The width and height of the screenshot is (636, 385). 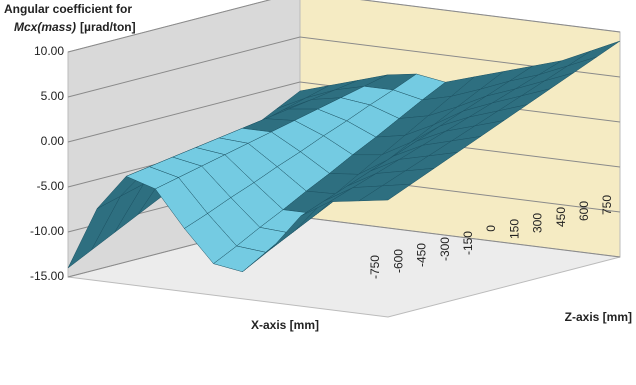 What do you see at coordinates (68, 9) in the screenshot?
I see `chart-title: Angular coefficient for` at bounding box center [68, 9].